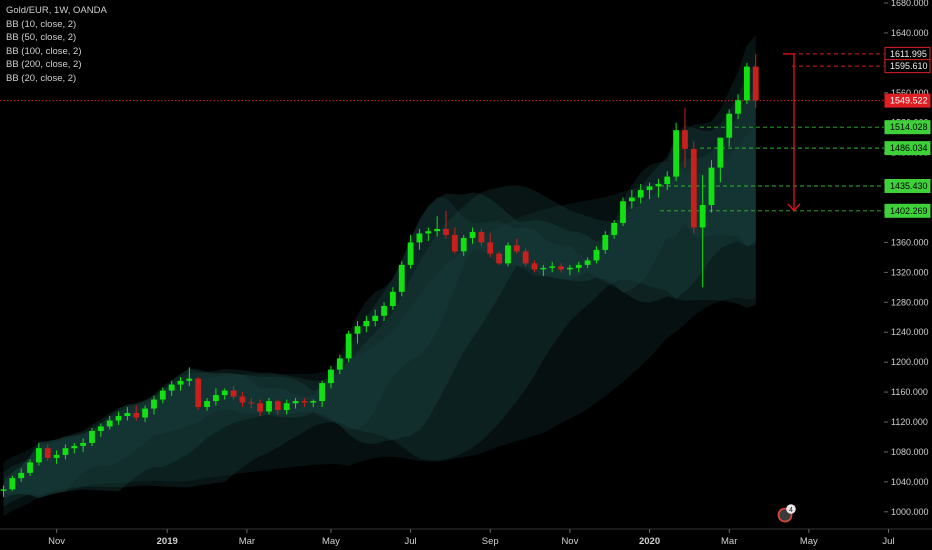 This screenshot has height=550, width=932. What do you see at coordinates (41, 24) in the screenshot?
I see `indicator-bb-10: BB (10, close, 2)` at bounding box center [41, 24].